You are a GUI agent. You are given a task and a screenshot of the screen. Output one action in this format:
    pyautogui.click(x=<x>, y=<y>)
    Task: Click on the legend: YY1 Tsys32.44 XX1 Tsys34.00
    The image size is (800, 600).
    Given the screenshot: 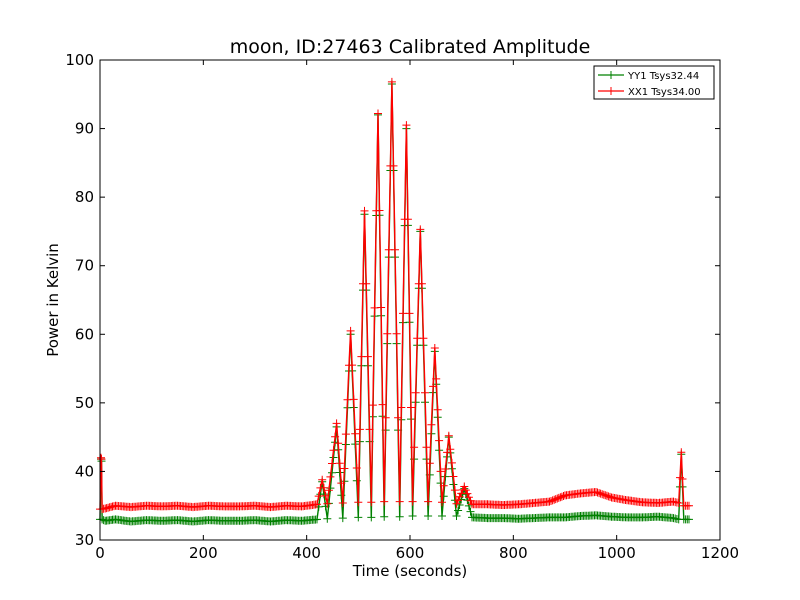 What is the action you would take?
    pyautogui.click(x=654, y=82)
    